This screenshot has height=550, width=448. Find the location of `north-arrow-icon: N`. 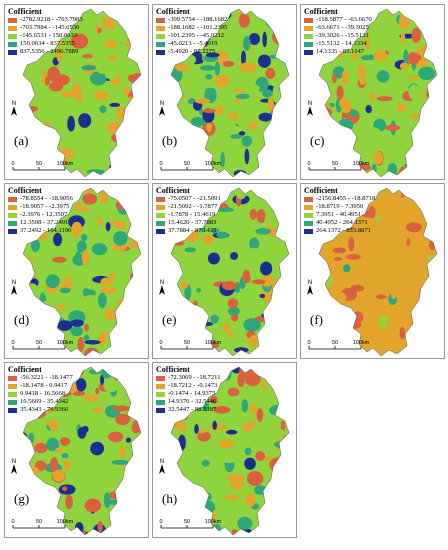

north-arrow-icon: N is located at coordinates (162, 287).